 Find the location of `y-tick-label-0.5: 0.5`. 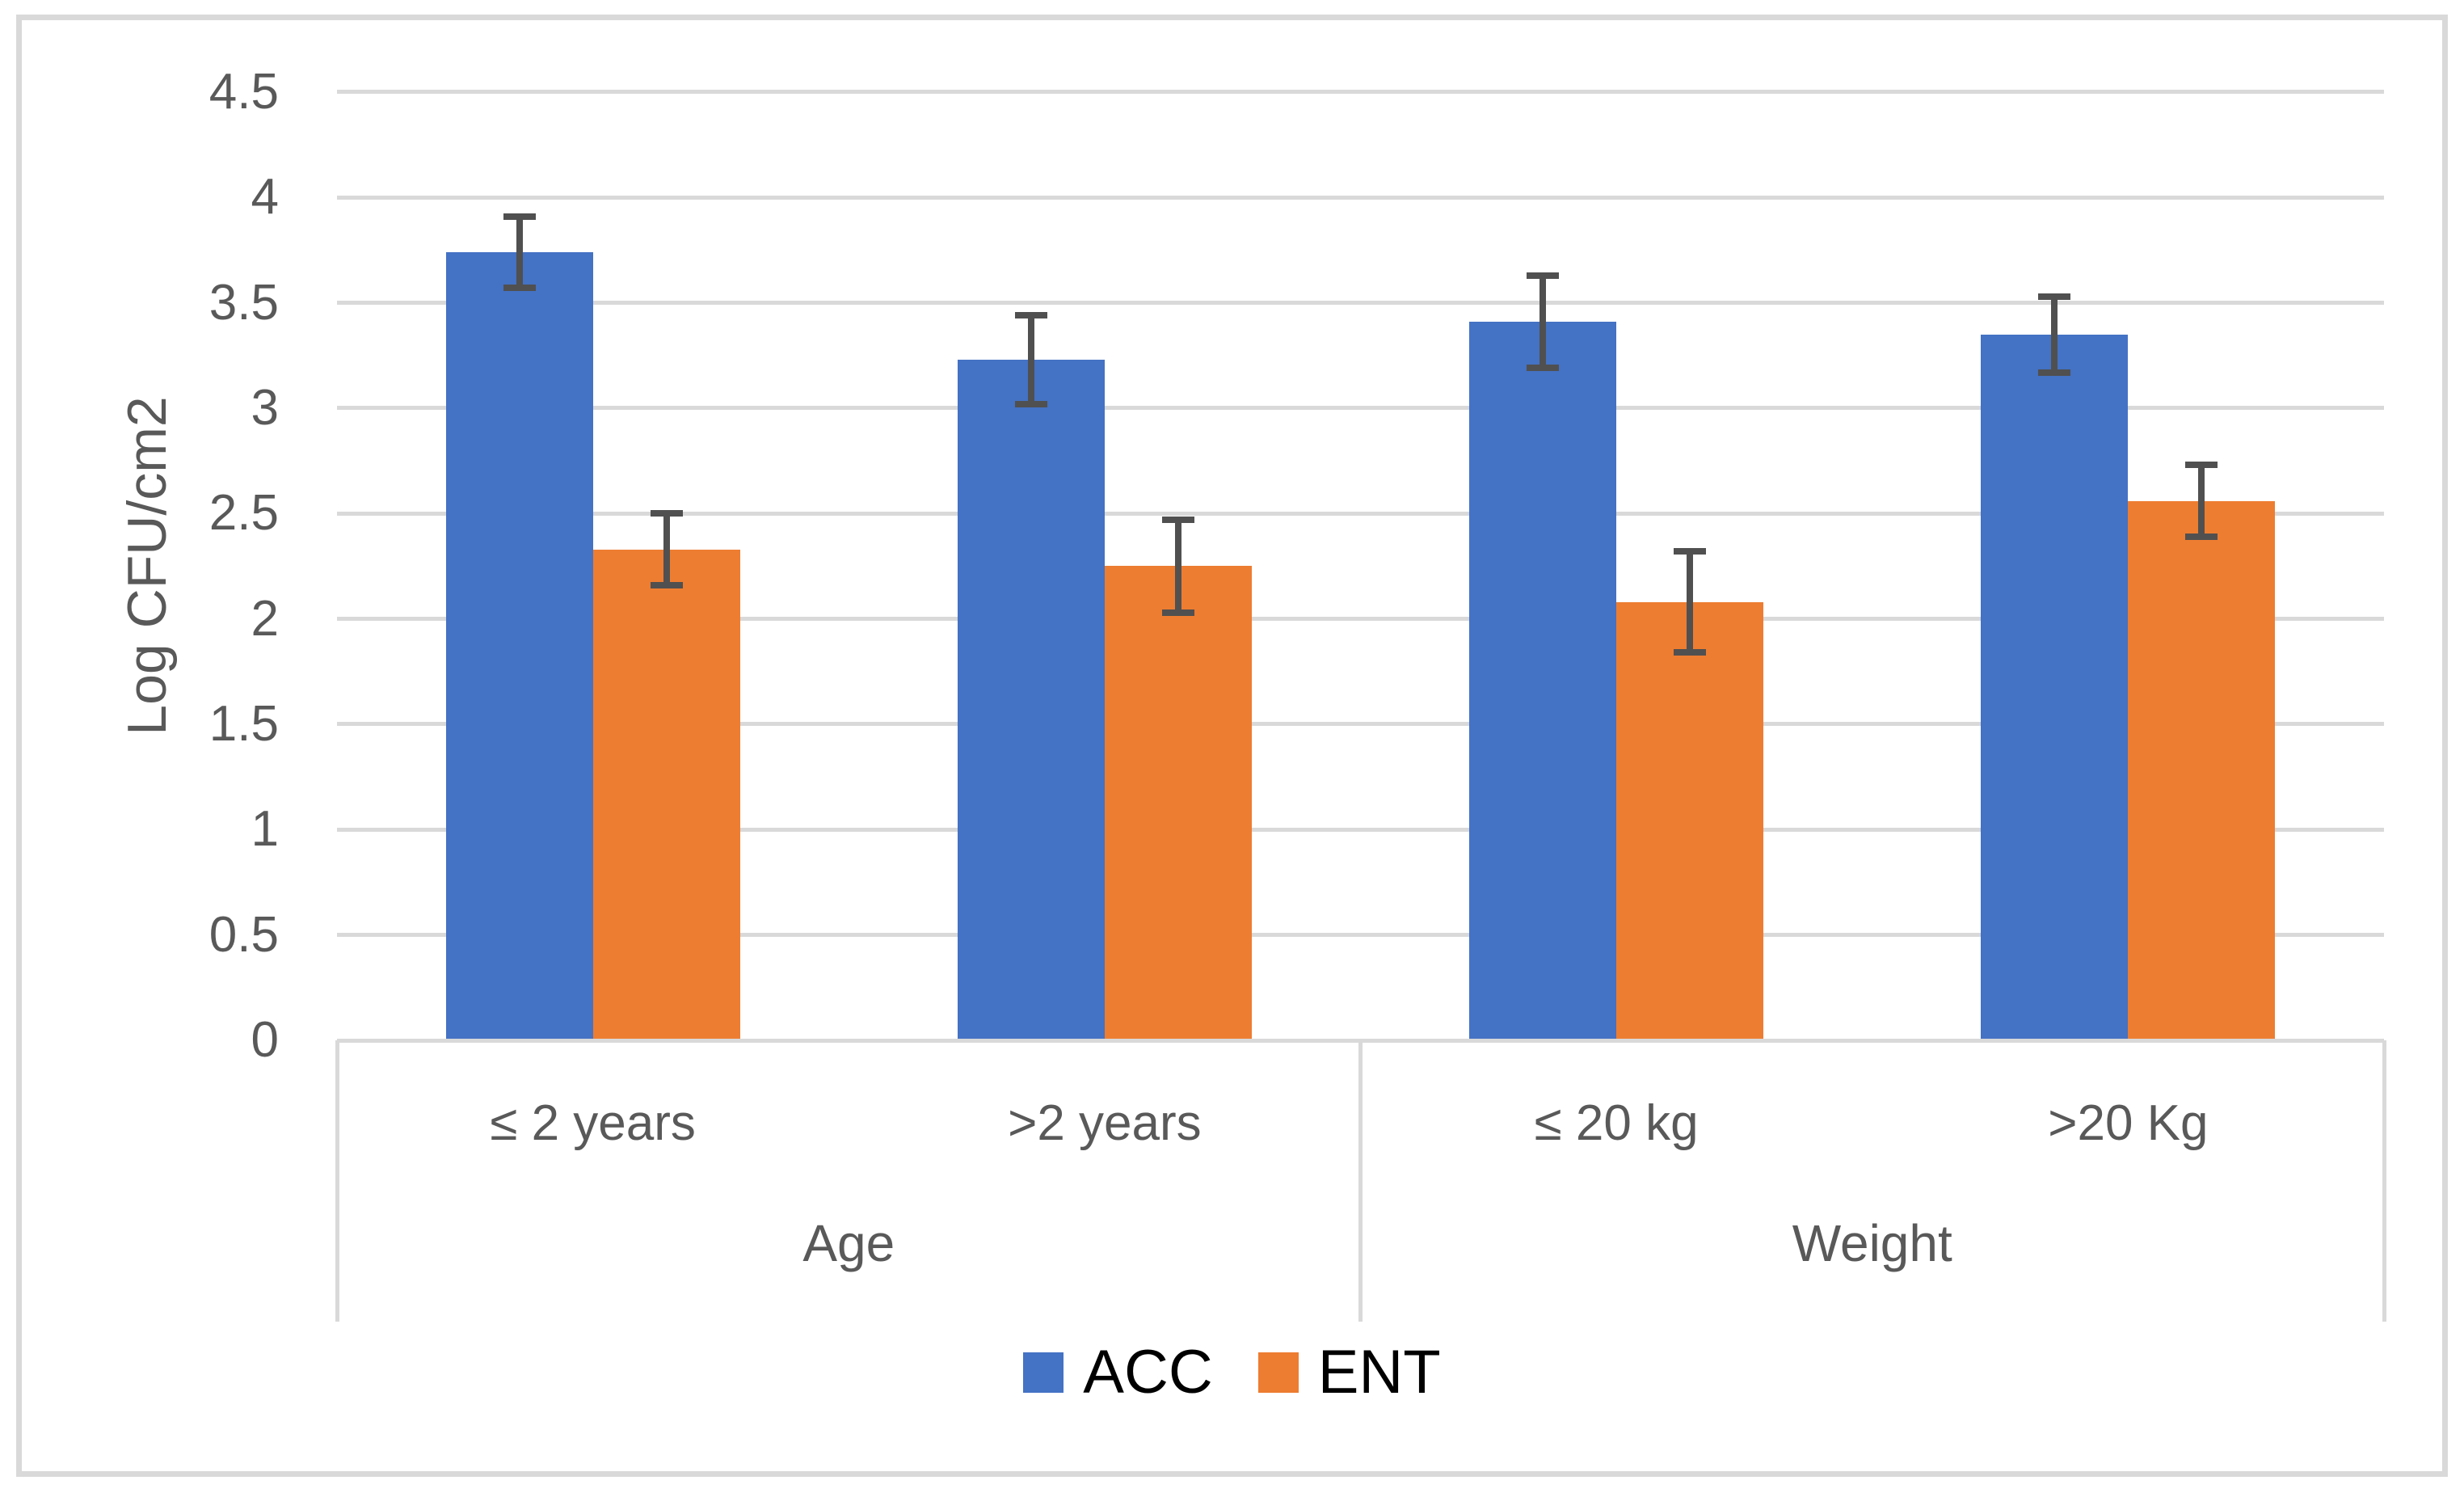

y-tick-label-0.5: 0.5 is located at coordinates (244, 934).